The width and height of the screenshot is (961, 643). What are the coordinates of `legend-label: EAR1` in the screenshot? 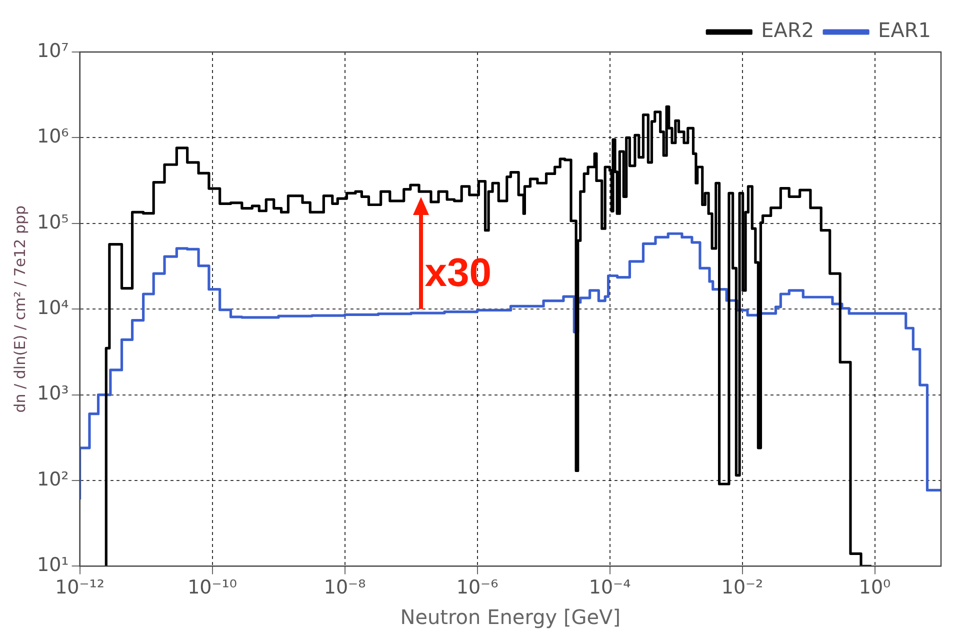 It's located at (905, 30).